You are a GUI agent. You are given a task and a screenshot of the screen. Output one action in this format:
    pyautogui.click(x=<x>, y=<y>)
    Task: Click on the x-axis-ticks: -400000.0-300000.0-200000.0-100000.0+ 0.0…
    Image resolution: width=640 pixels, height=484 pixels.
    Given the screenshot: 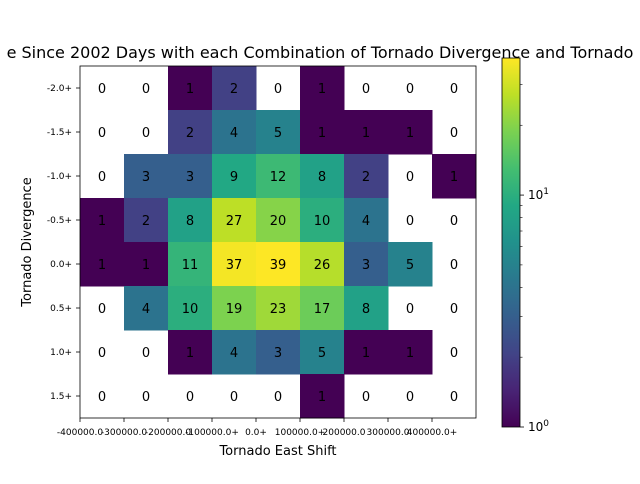 What is the action you would take?
    pyautogui.click(x=257, y=428)
    